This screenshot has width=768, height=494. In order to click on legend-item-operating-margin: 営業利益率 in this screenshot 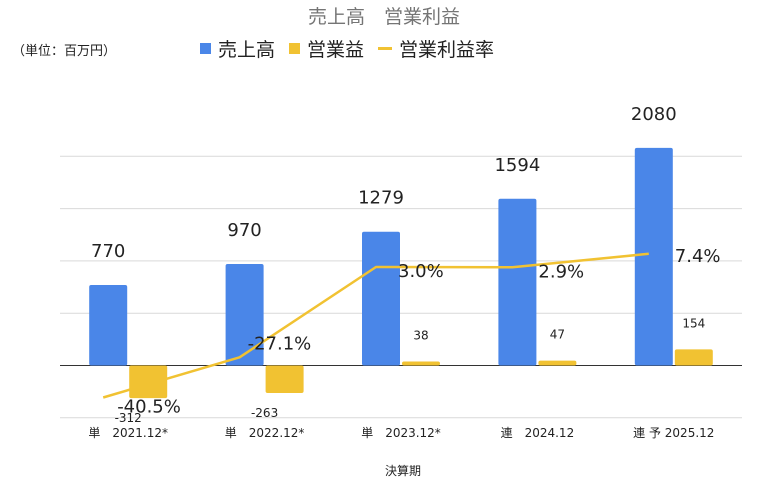, I will do `click(436, 48)`.